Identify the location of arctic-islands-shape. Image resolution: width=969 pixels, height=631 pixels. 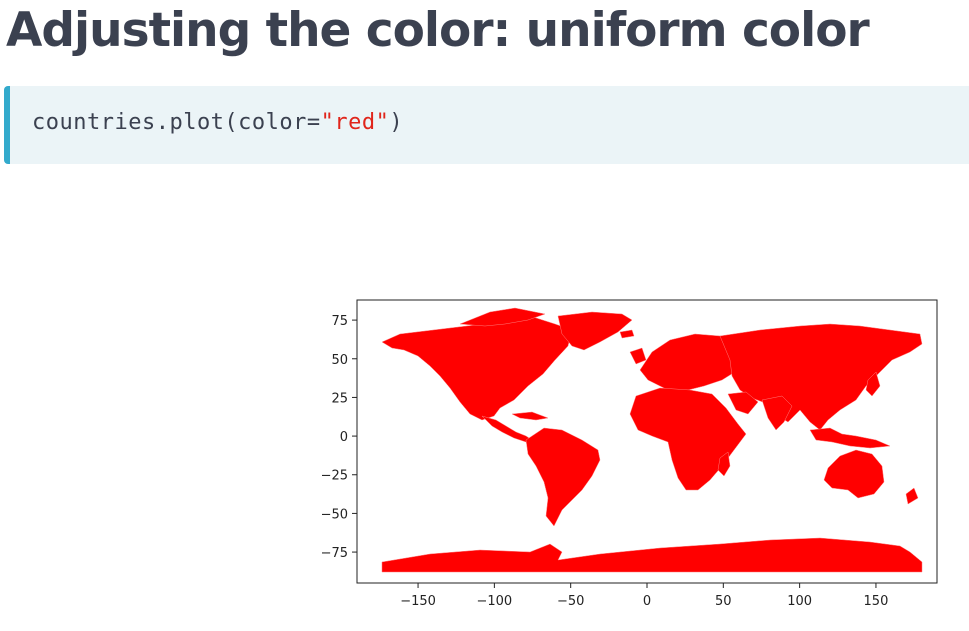
(502, 317).